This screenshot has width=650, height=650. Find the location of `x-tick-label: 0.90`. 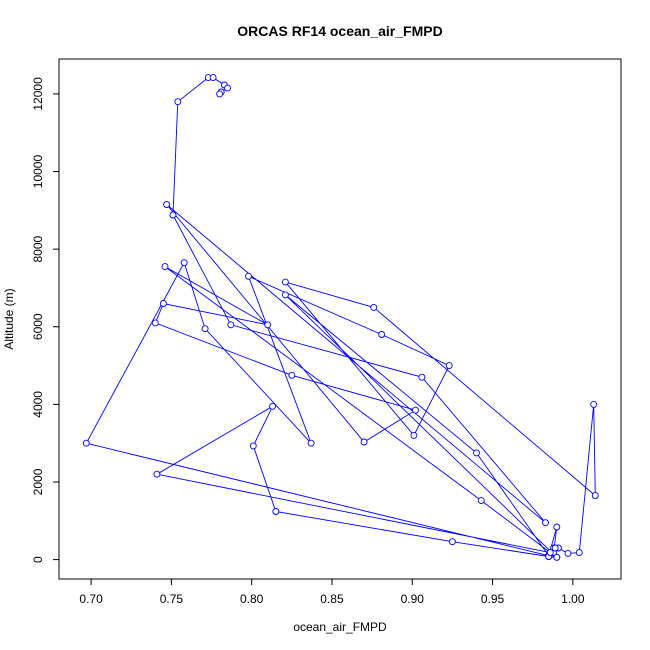

x-tick-label: 0.90 is located at coordinates (413, 599).